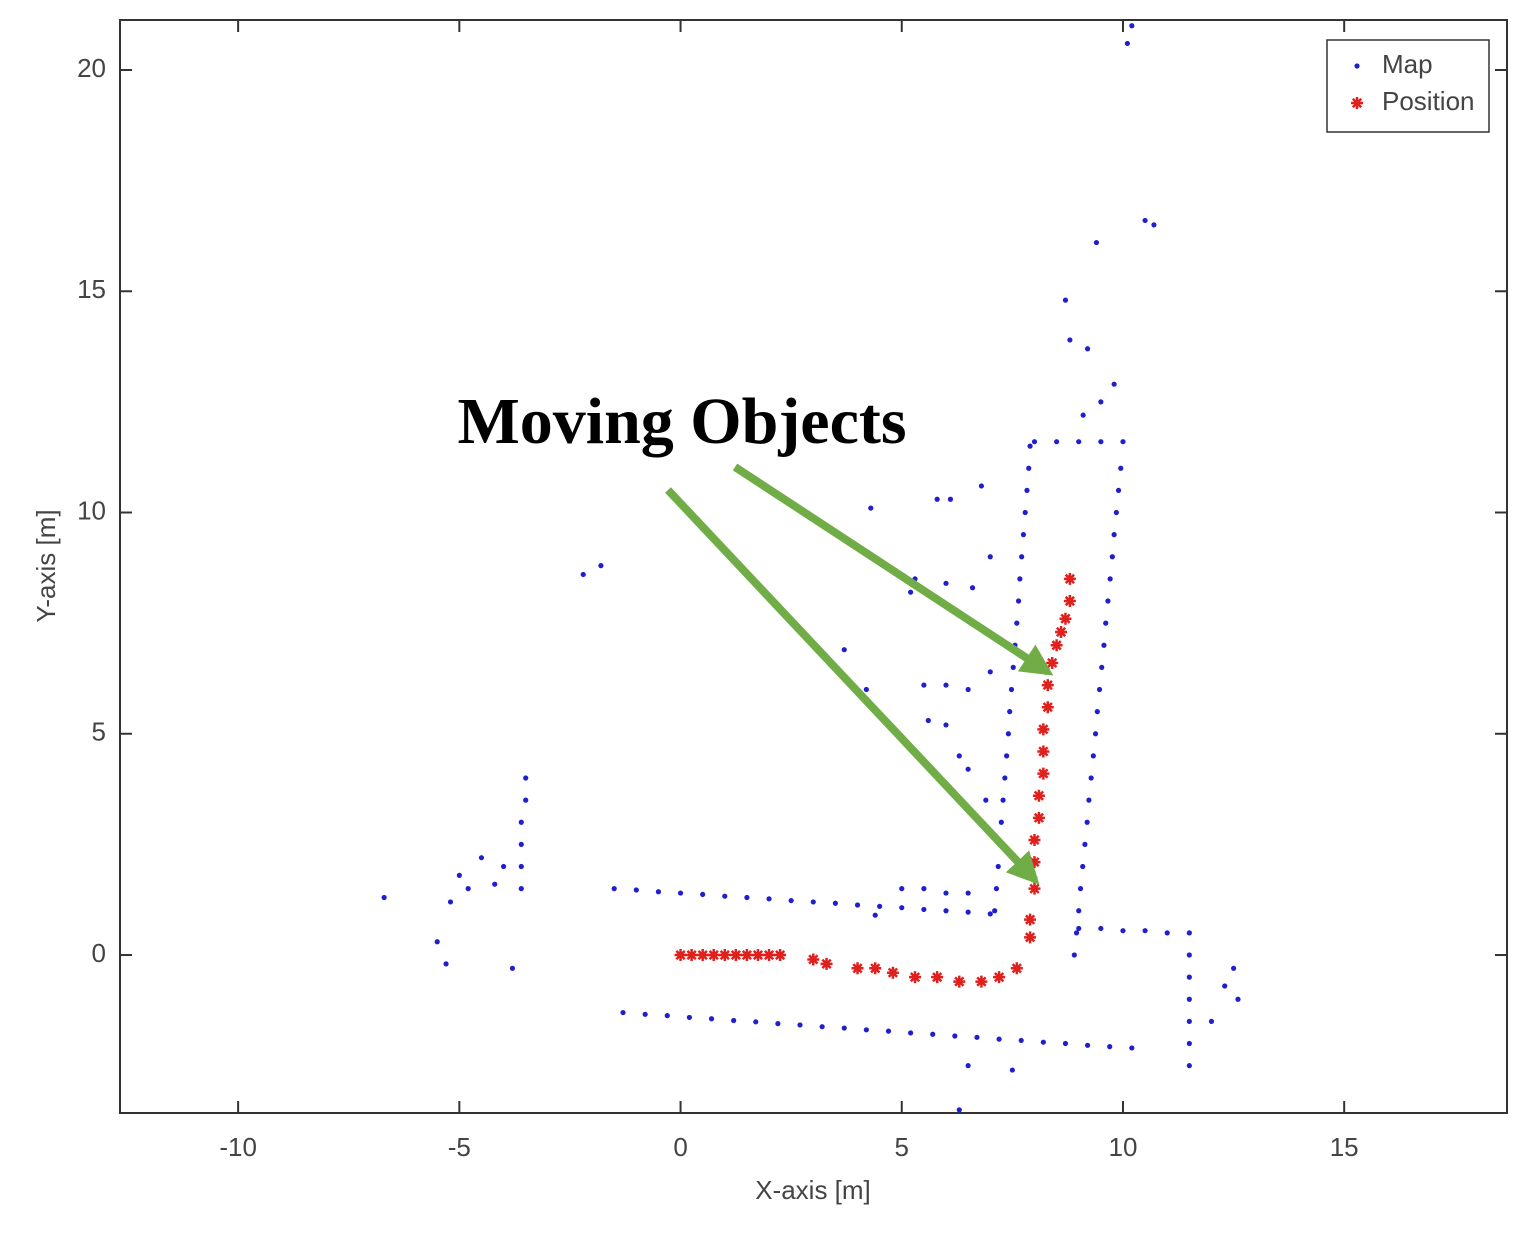 Image resolution: width=1523 pixels, height=1235 pixels. Describe the element at coordinates (680, 1147) in the screenshot. I see `x-tick-label: 0` at that location.